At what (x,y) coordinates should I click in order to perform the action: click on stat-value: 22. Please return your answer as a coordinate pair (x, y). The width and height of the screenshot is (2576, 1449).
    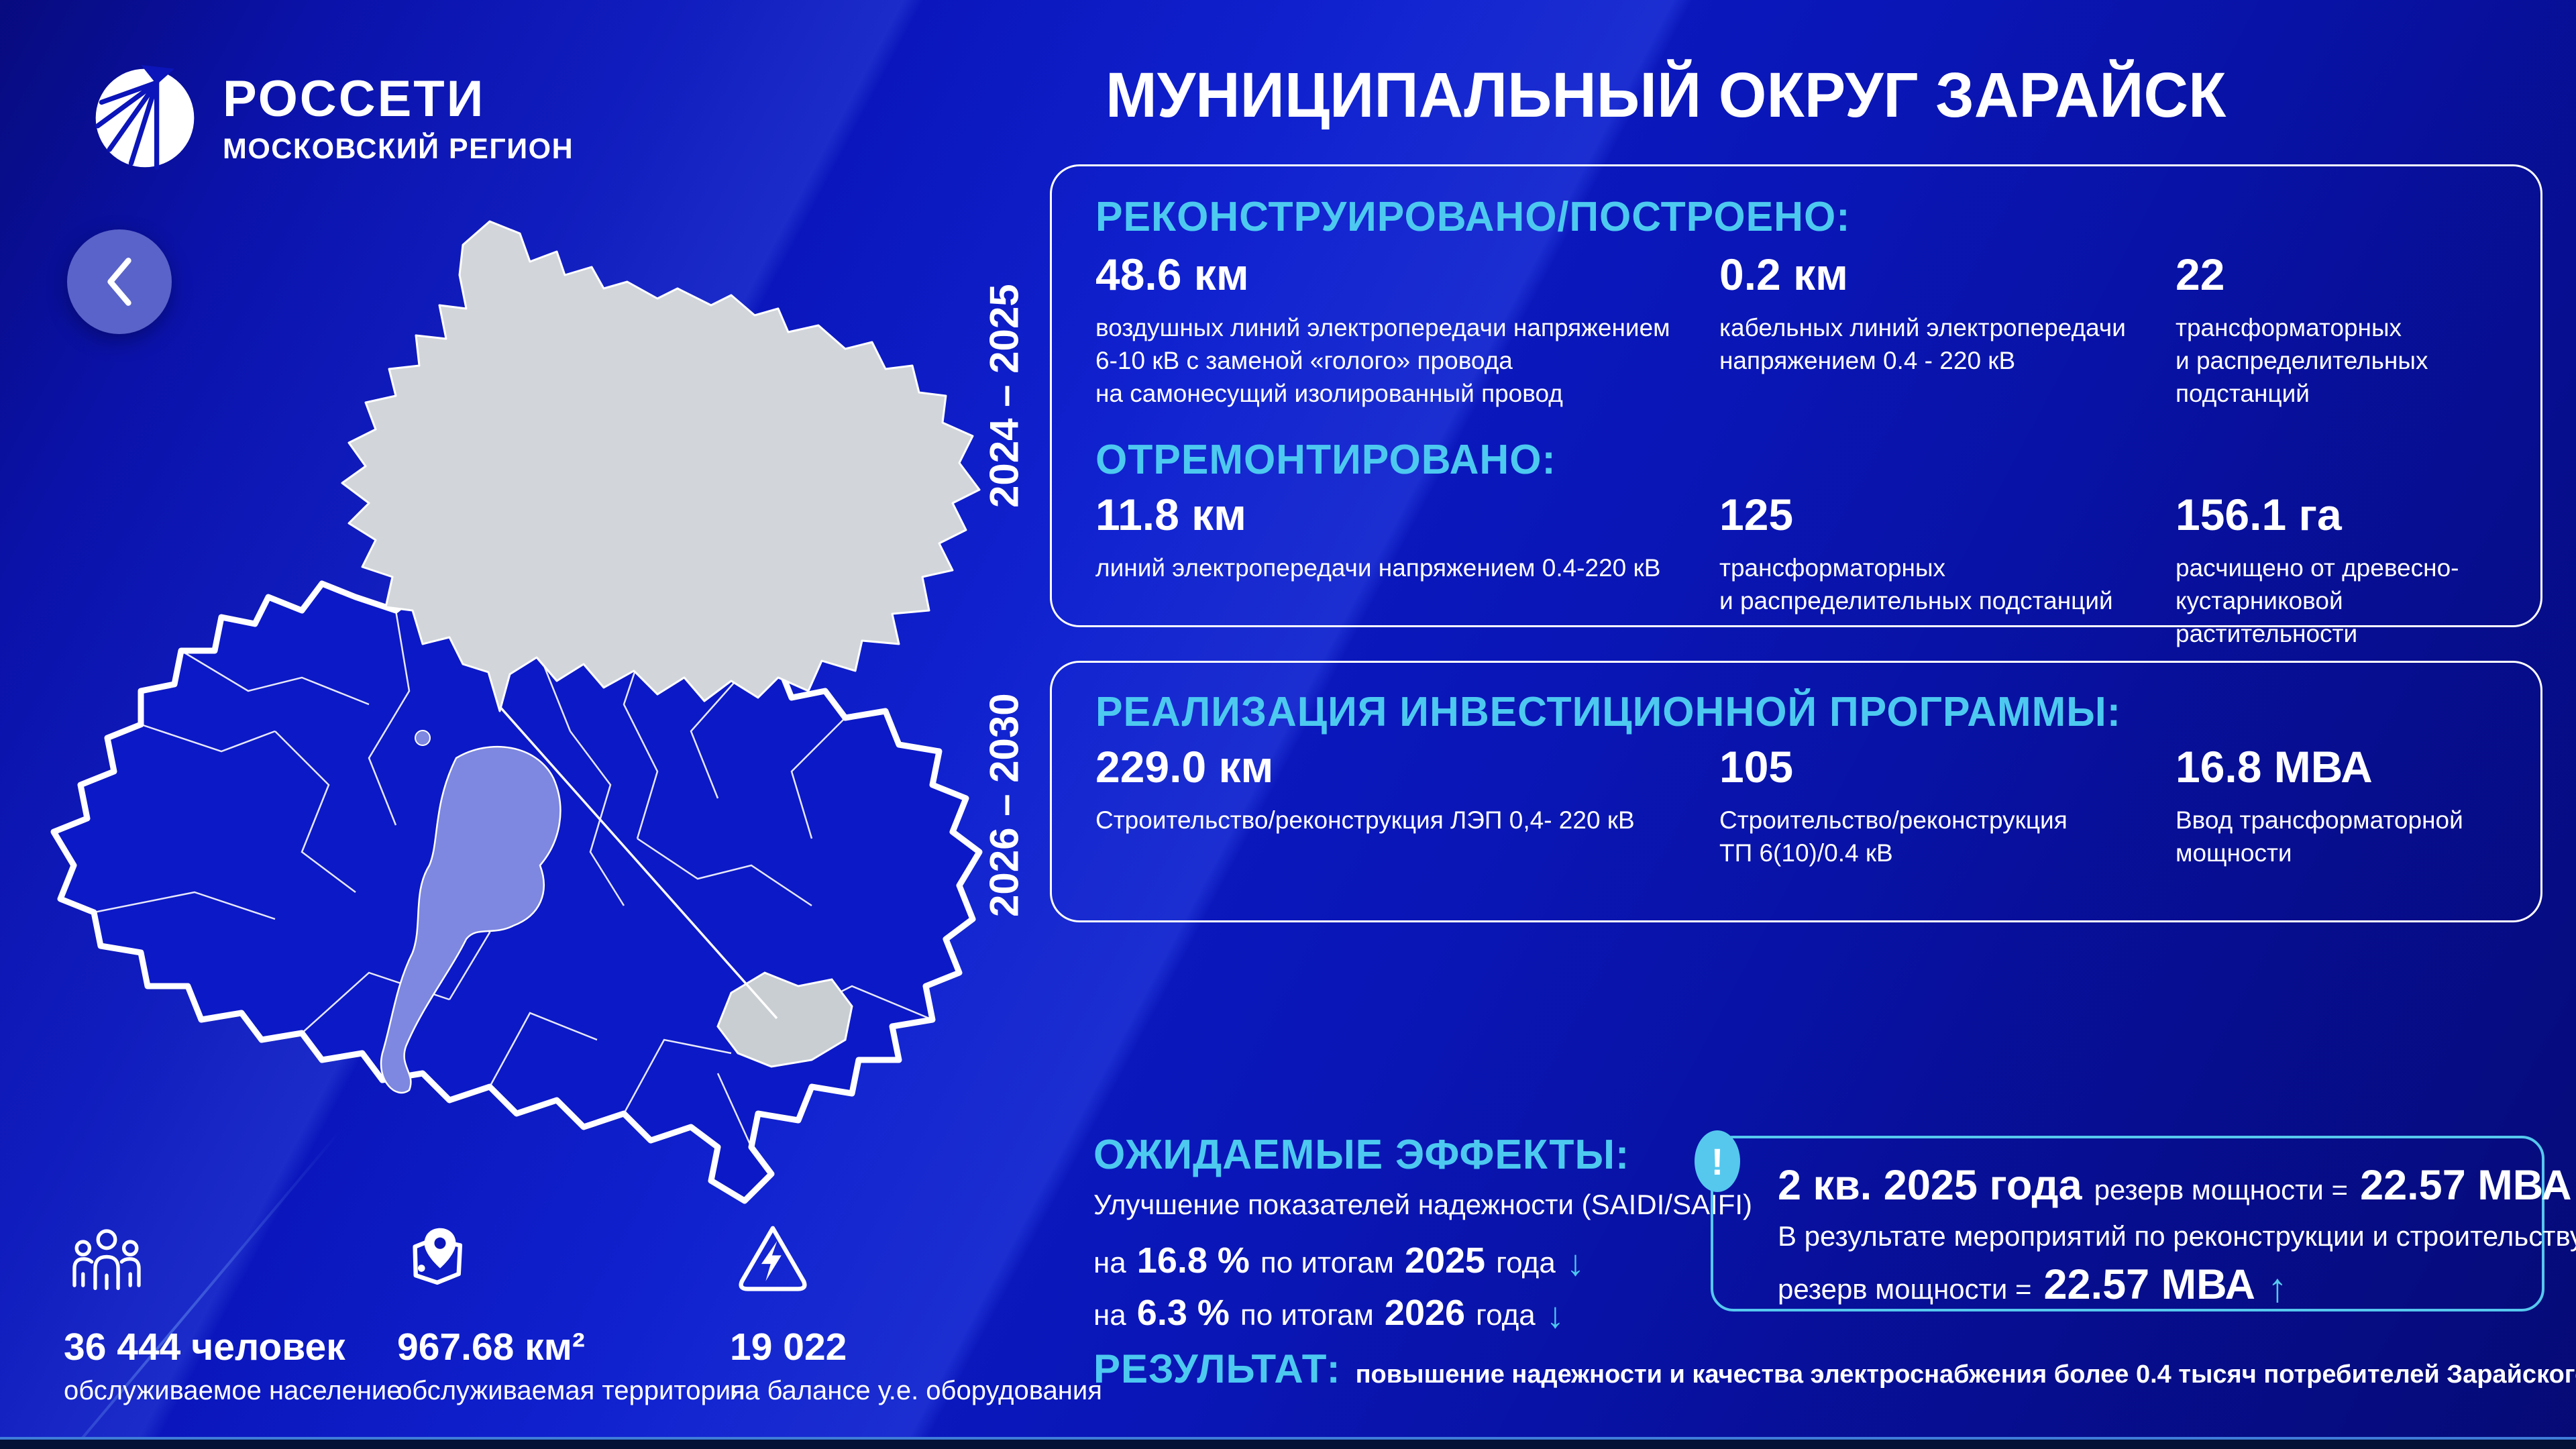
    Looking at the image, I should click on (2200, 274).